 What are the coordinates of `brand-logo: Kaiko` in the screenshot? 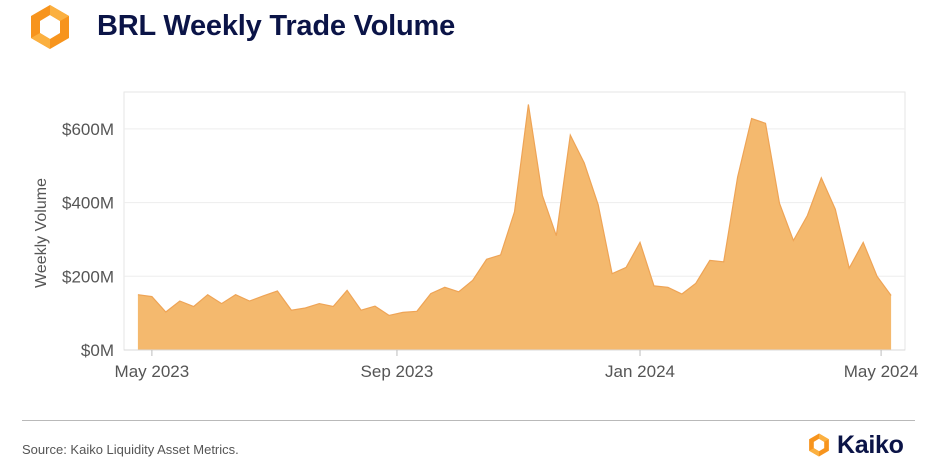 It's located at (855, 445).